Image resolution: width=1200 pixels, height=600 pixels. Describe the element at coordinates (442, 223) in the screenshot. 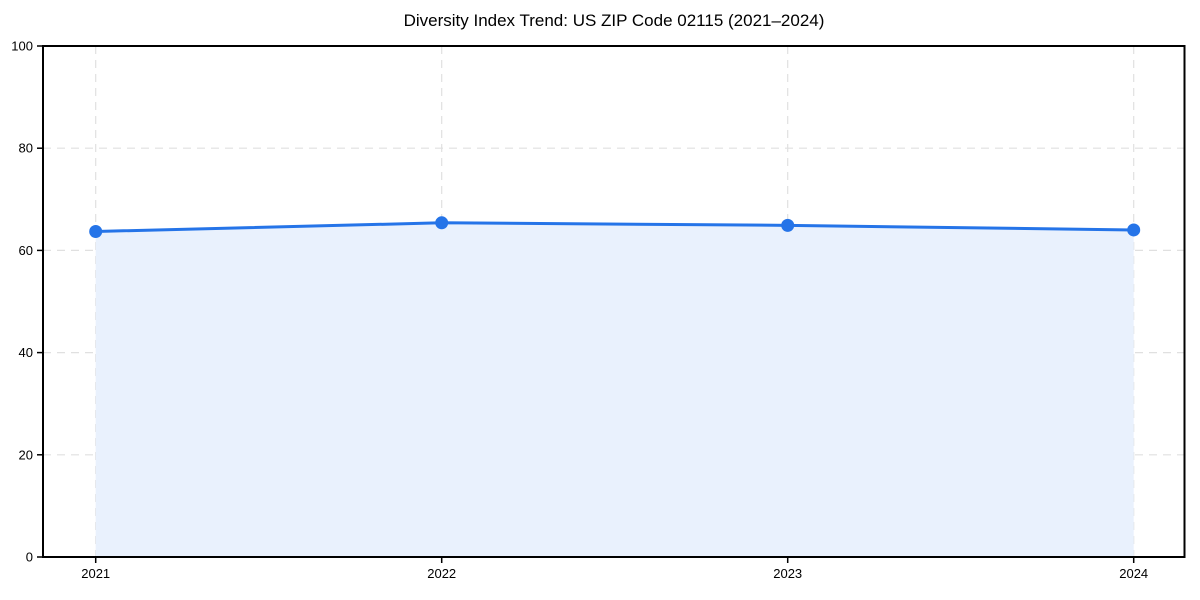

I see `data-point-2022` at that location.